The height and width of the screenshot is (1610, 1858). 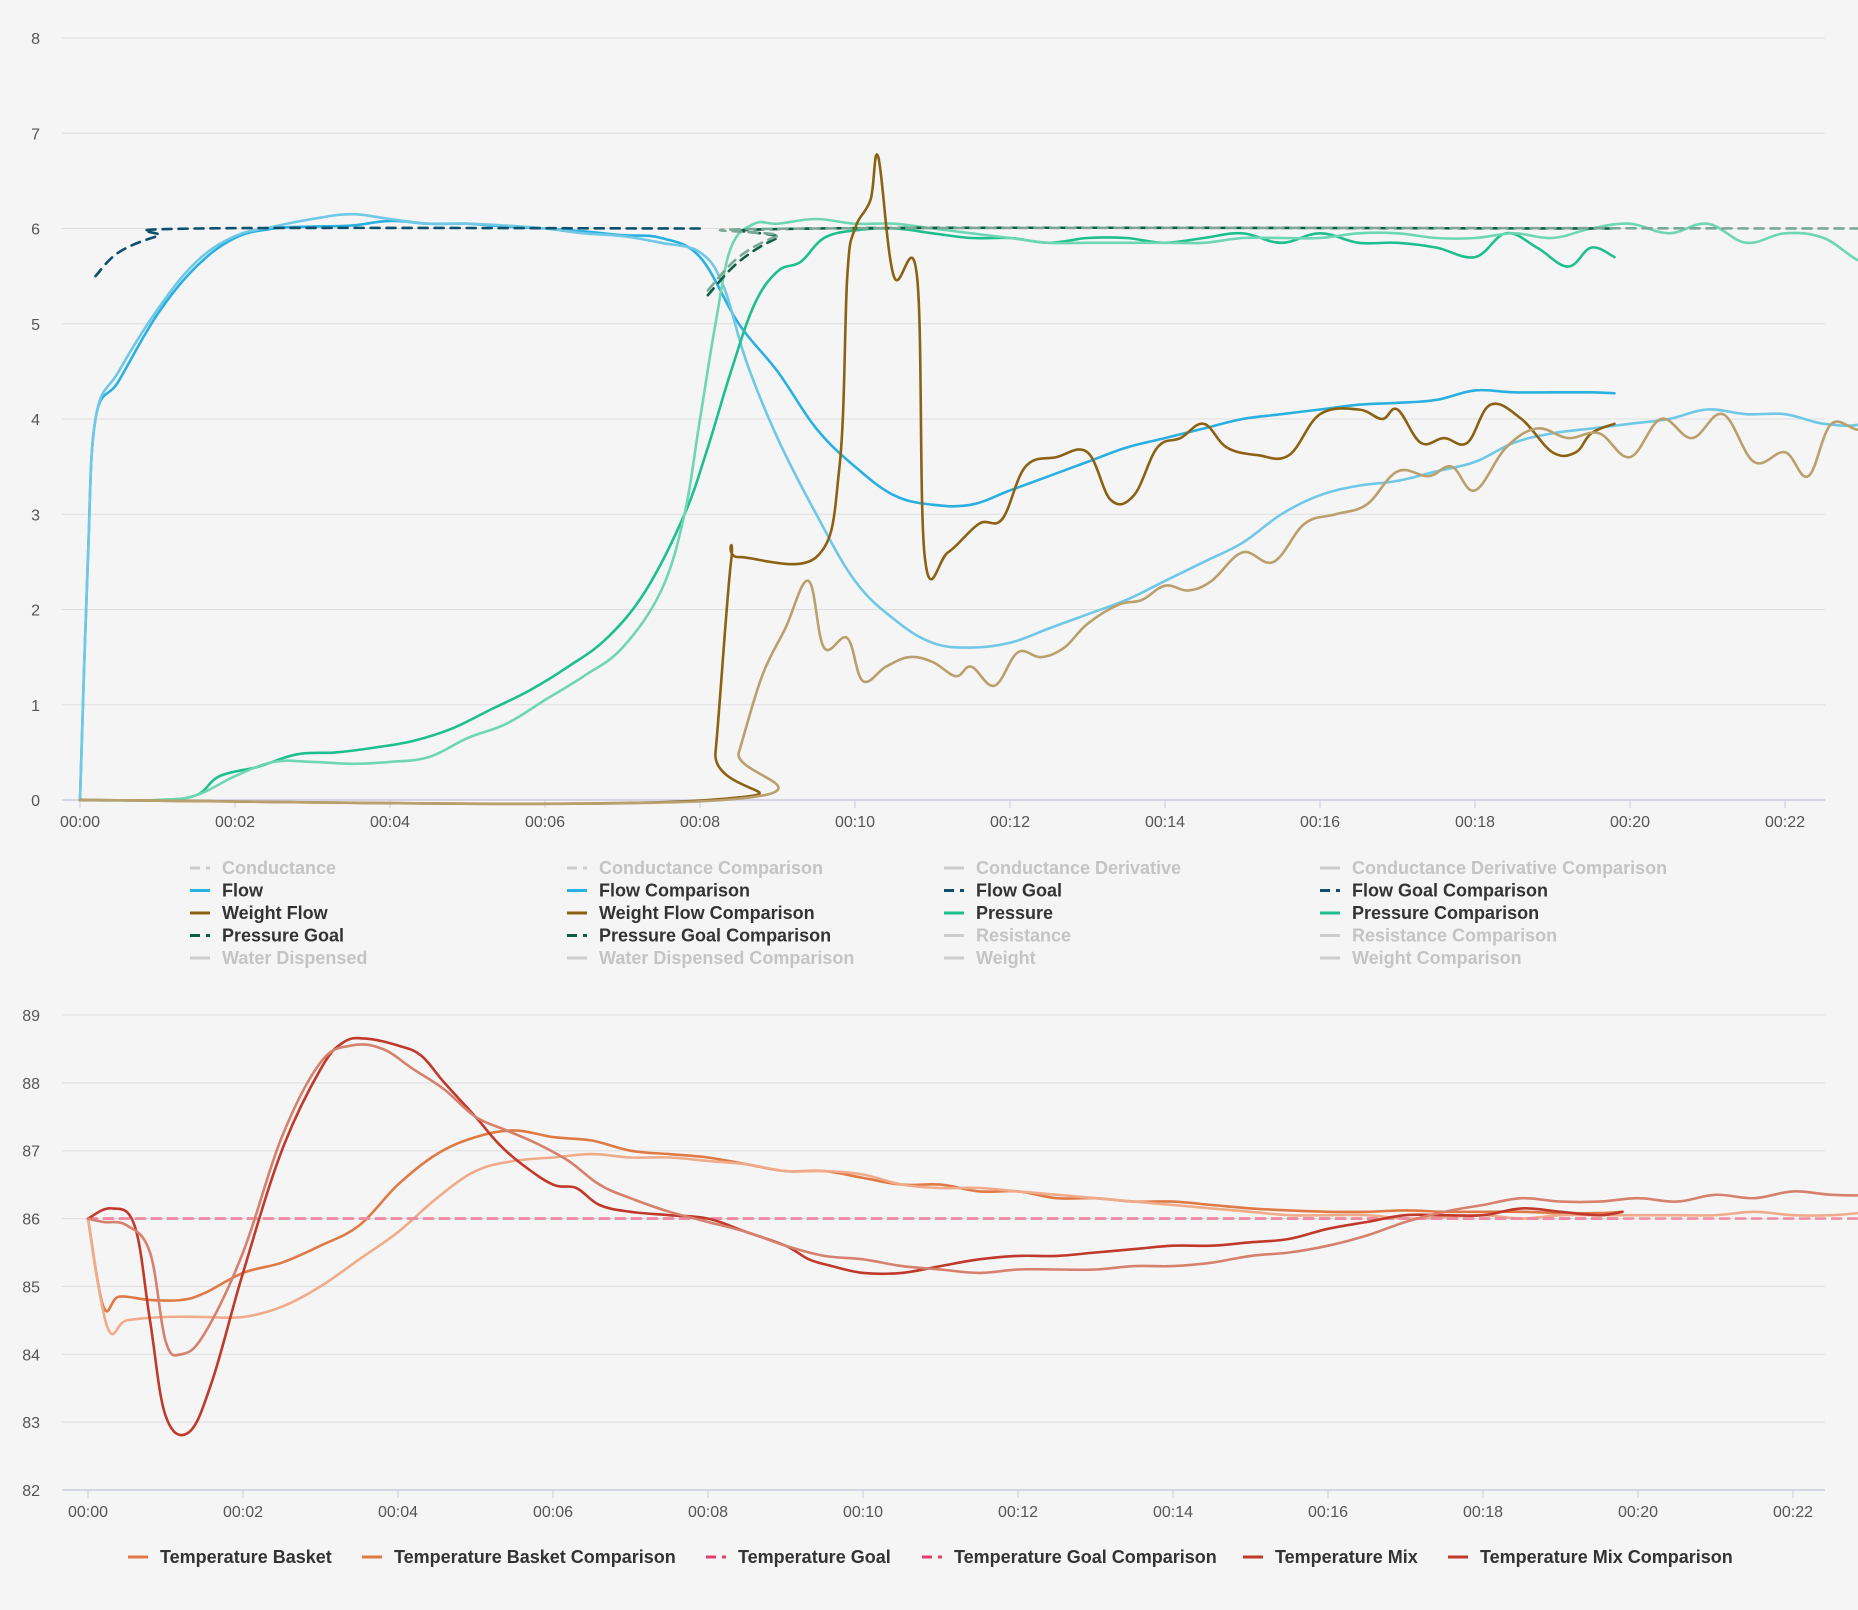 I want to click on legend-item-temperature-basket-comparison: Temperature Basket Comparison, so click(x=519, y=1557).